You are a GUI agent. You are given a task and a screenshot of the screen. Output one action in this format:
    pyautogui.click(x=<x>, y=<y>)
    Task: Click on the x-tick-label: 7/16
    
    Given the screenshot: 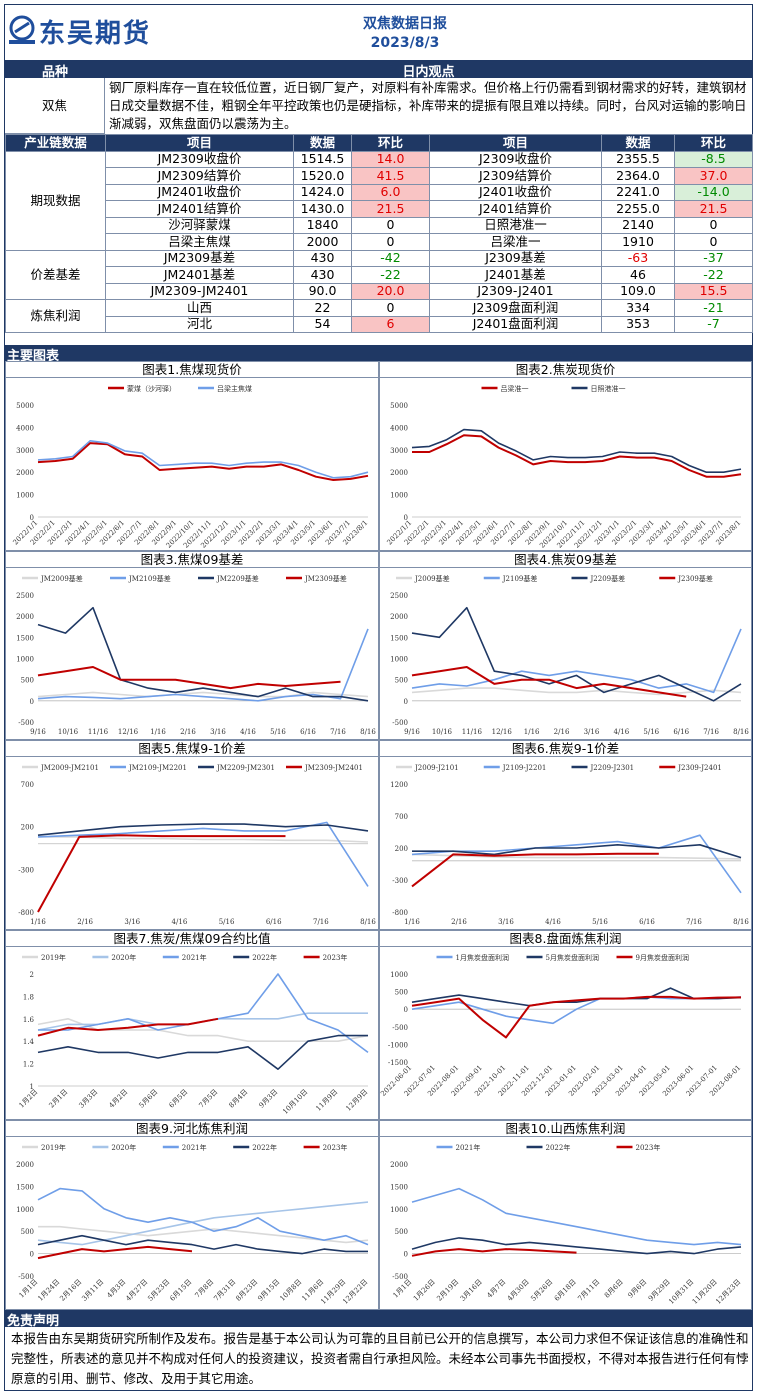 What is the action you would take?
    pyautogui.click(x=694, y=922)
    